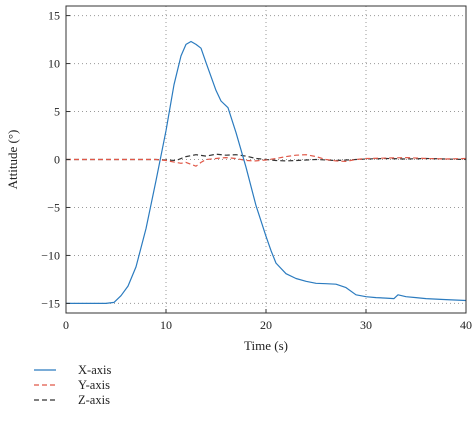 The image size is (474, 424). I want to click on y-tick-label: −10, so click(50, 255).